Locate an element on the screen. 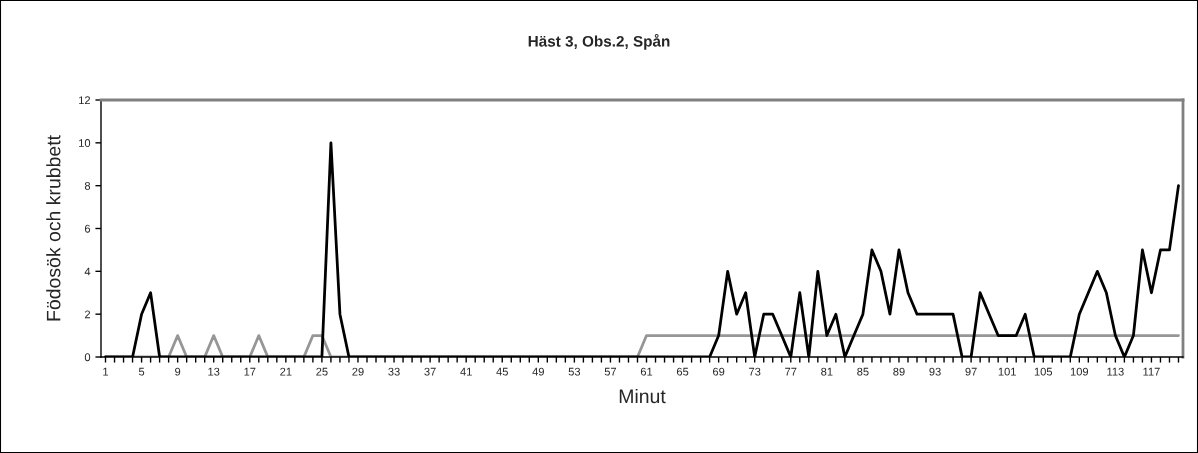 The image size is (1198, 453). x-tick-label: 41 is located at coordinates (466, 371).